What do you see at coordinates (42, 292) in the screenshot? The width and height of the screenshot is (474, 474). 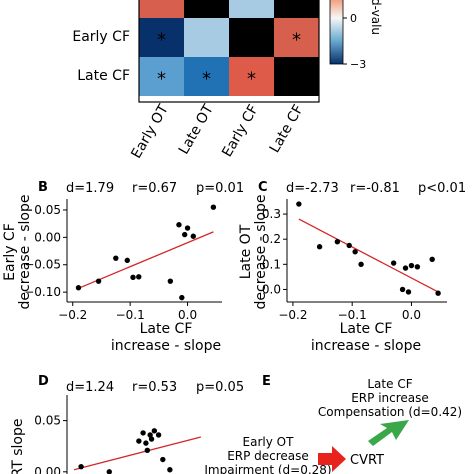 I see `y-tick-label: −0.10` at bounding box center [42, 292].